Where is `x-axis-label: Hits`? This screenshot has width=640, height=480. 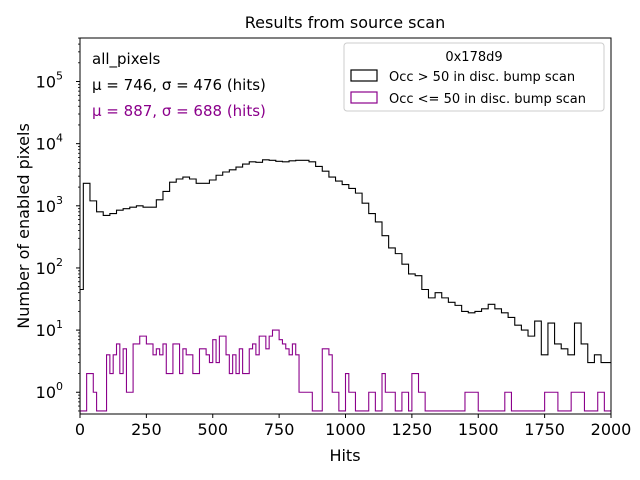 x-axis-label: Hits is located at coordinates (344, 455).